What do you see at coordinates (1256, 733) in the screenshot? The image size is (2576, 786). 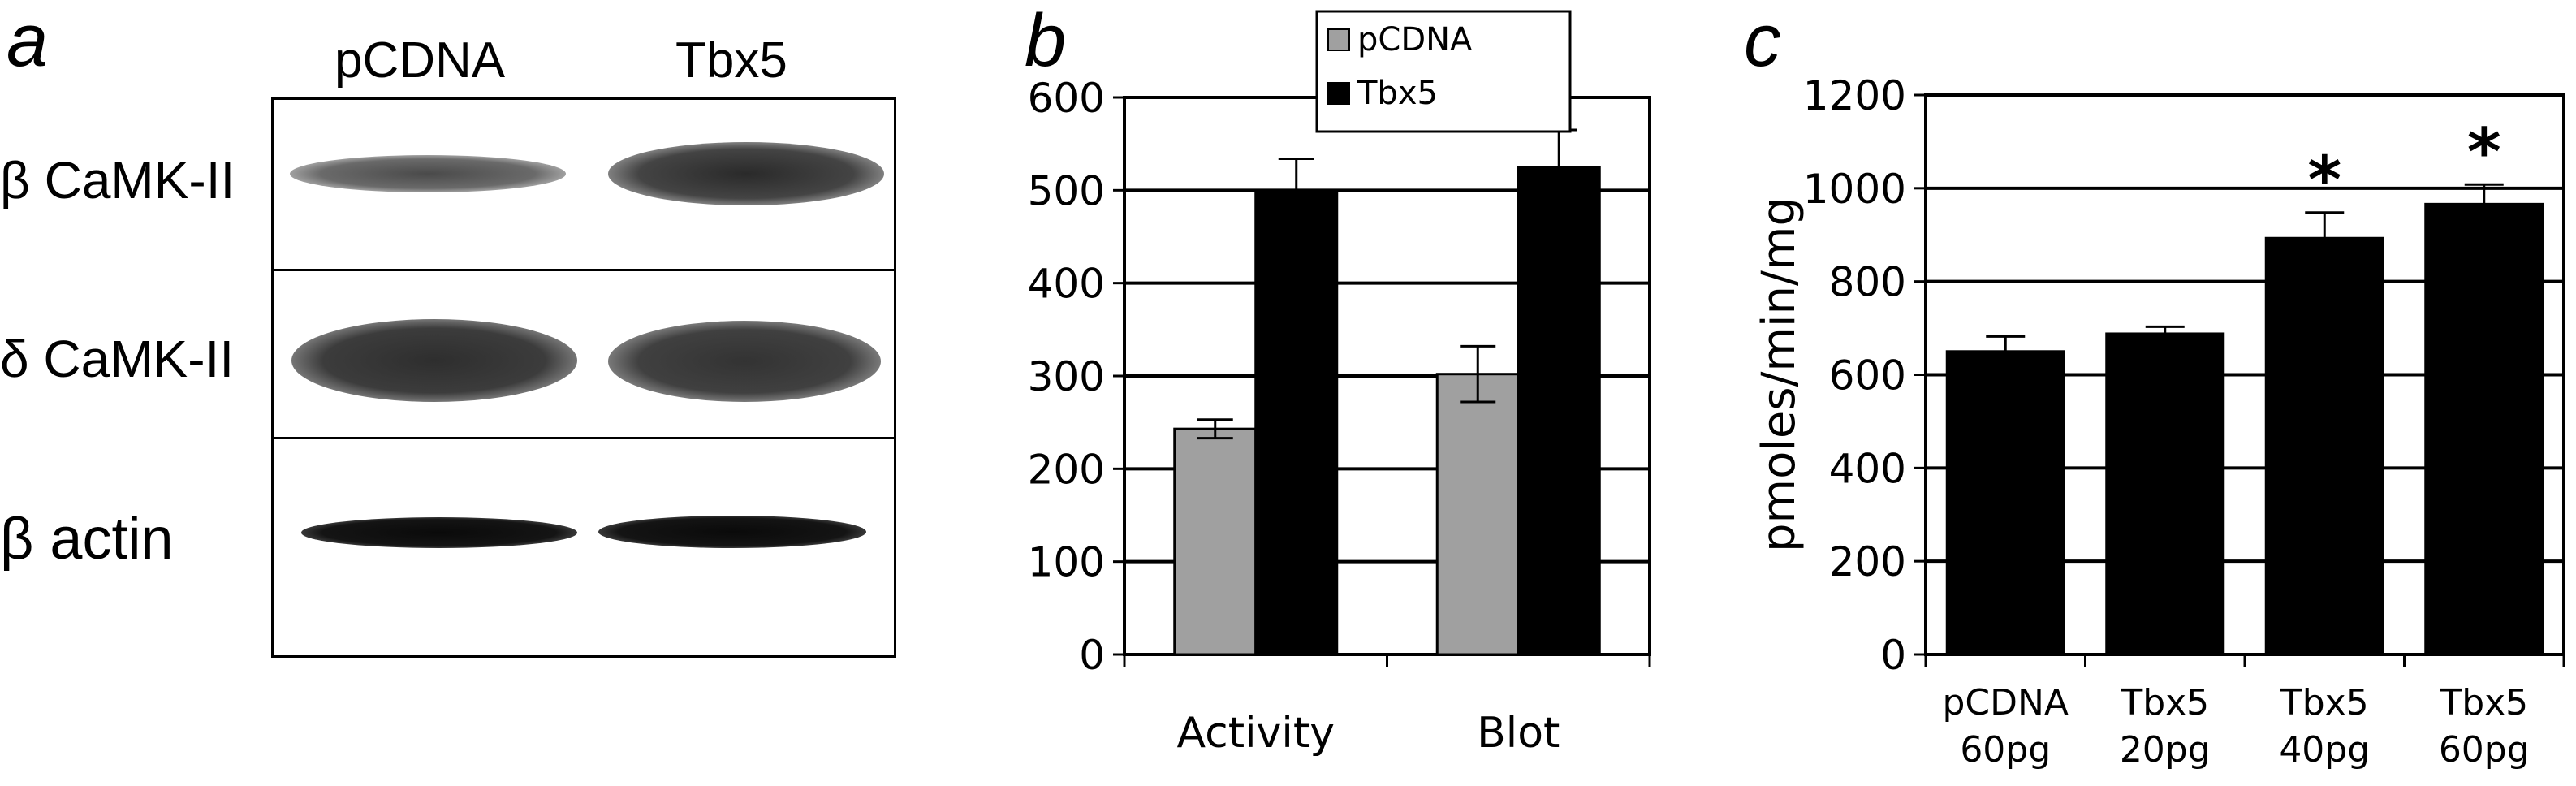 I see `x-category-label: Activity` at bounding box center [1256, 733].